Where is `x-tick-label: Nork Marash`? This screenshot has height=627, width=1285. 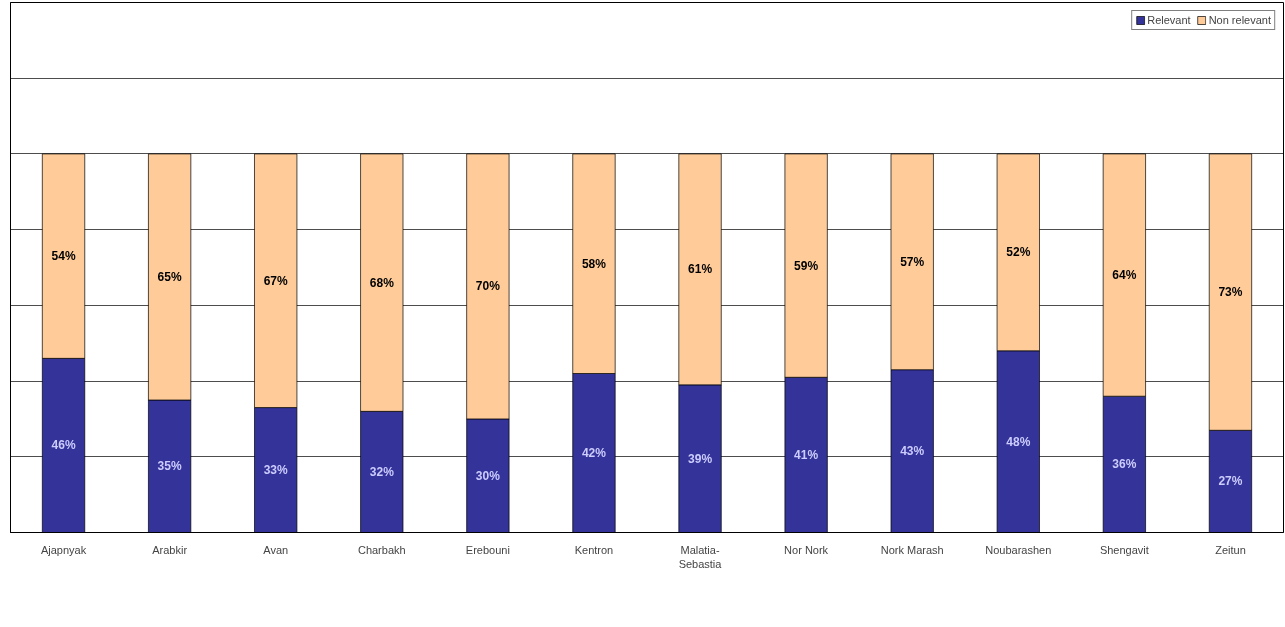
x-tick-label: Nork Marash is located at coordinates (912, 549).